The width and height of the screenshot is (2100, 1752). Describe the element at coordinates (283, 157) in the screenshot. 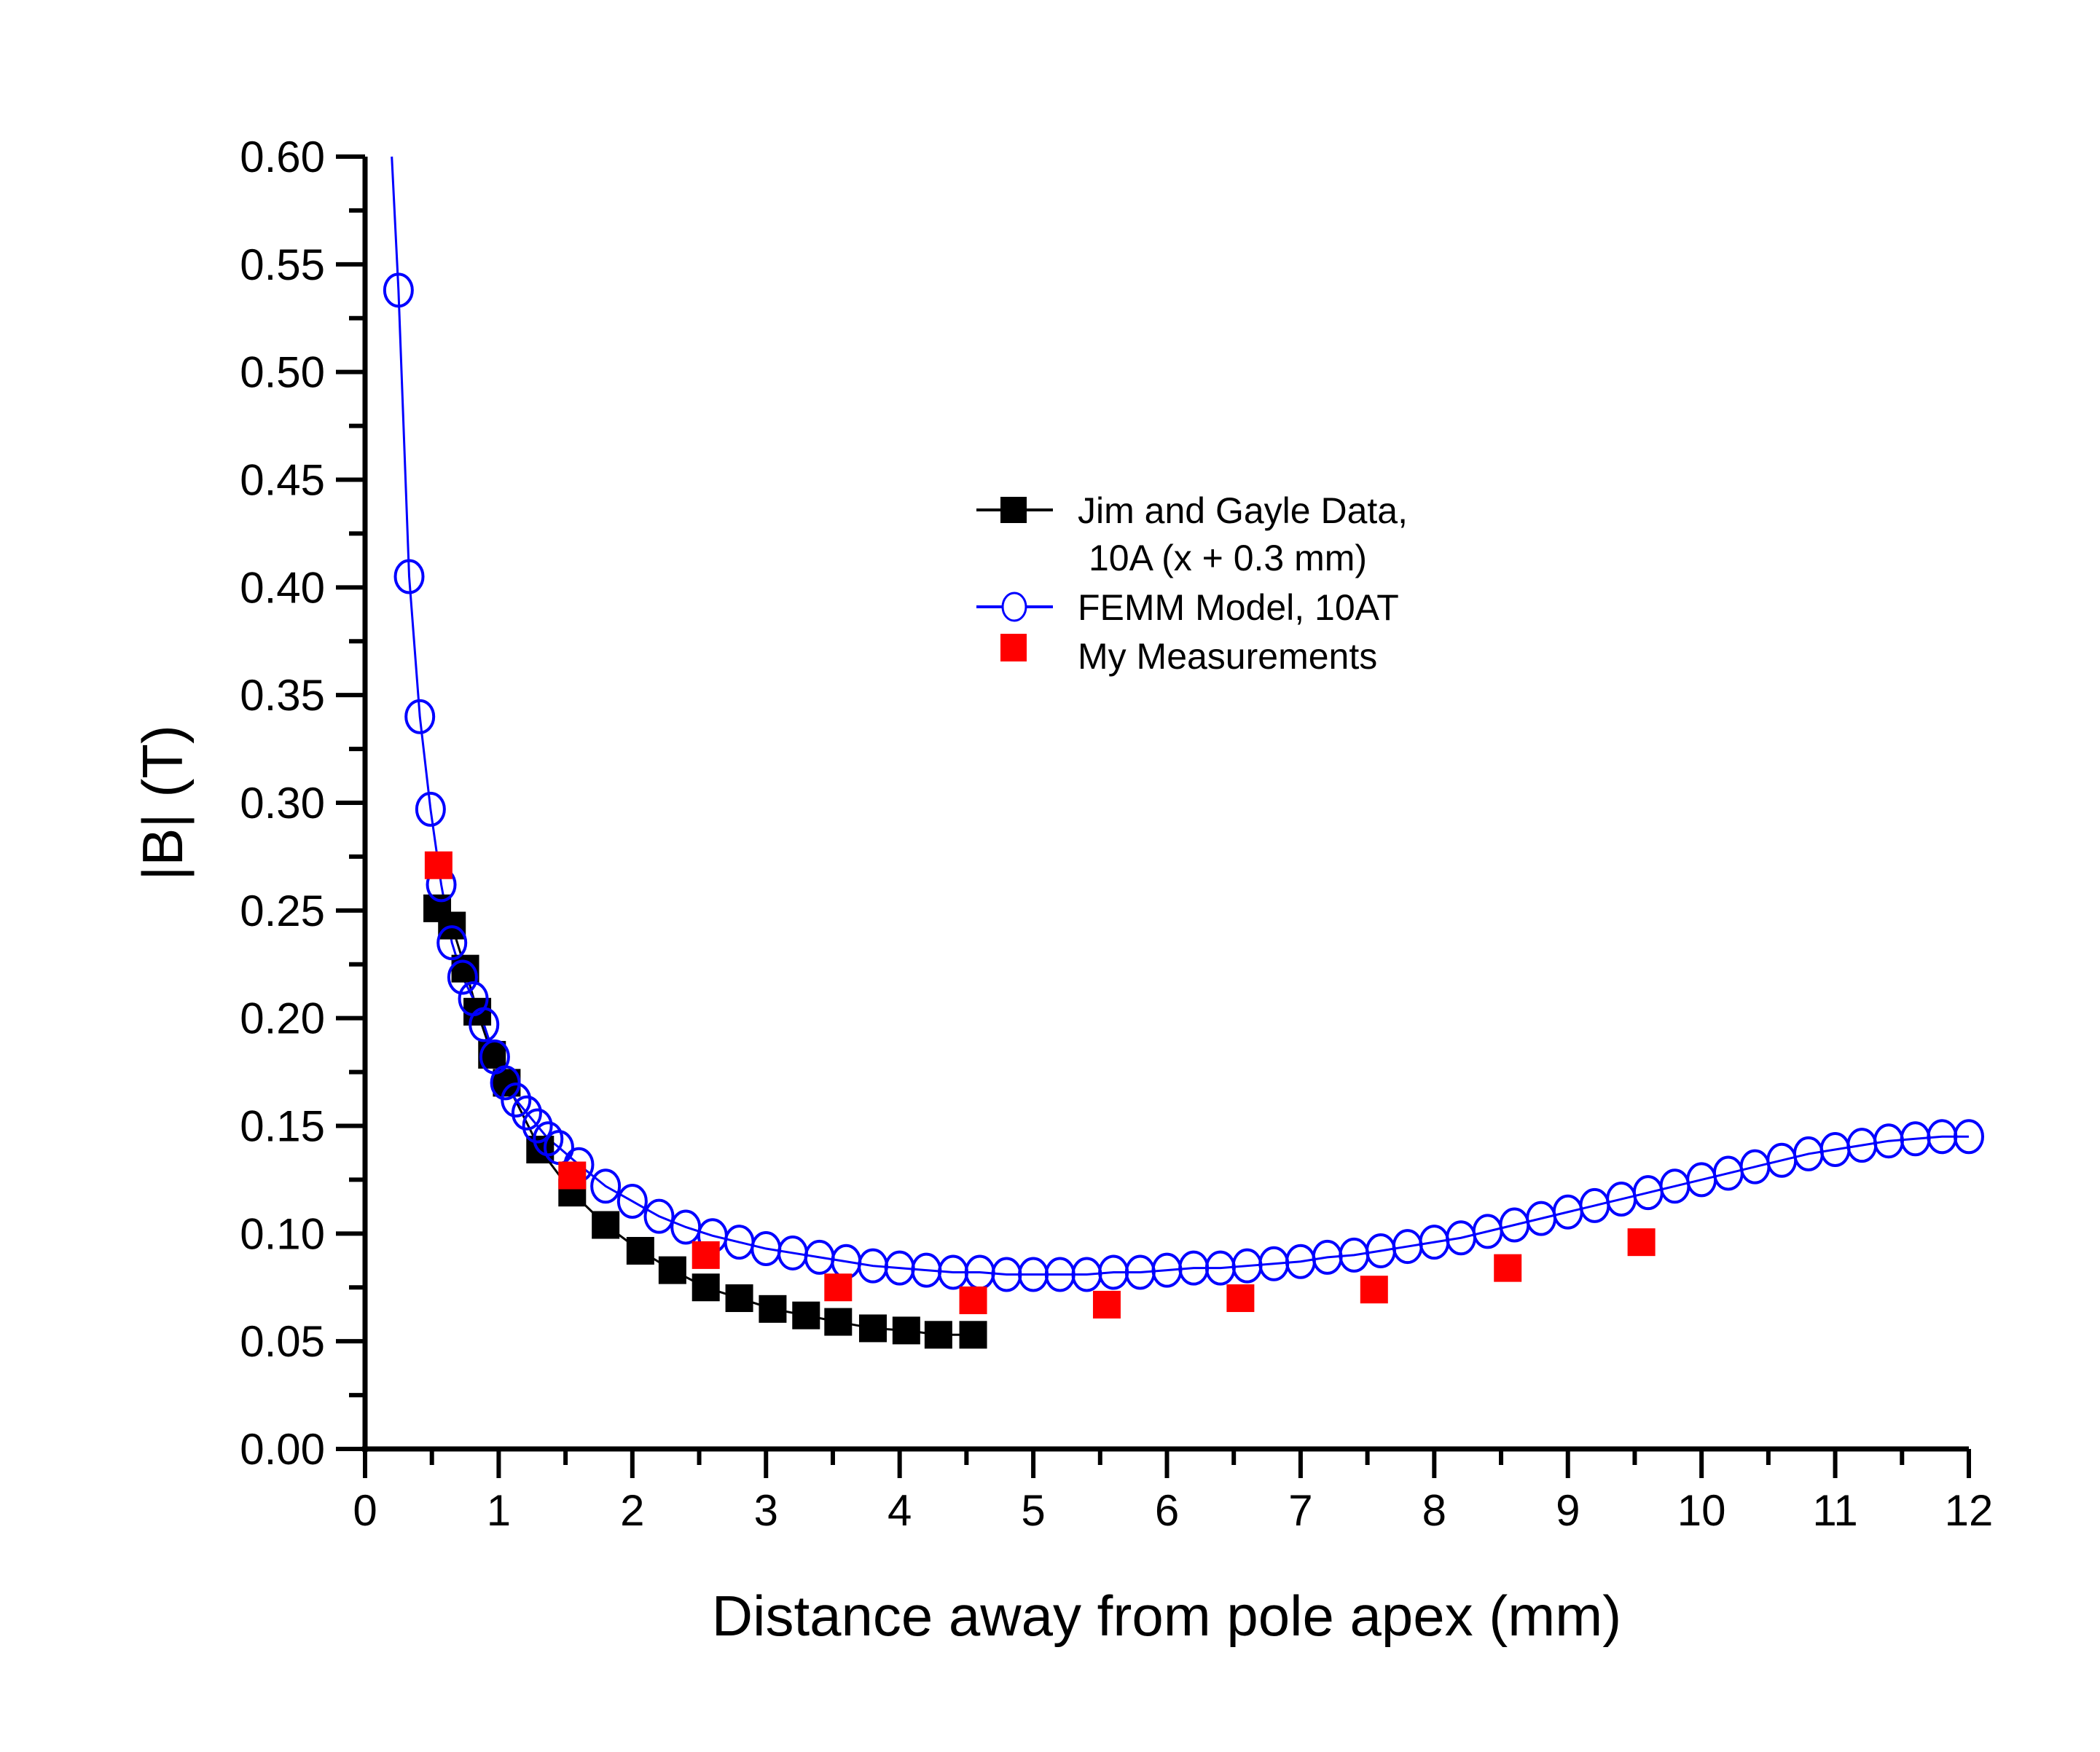

I see `y-tick-label: 0.60` at that location.